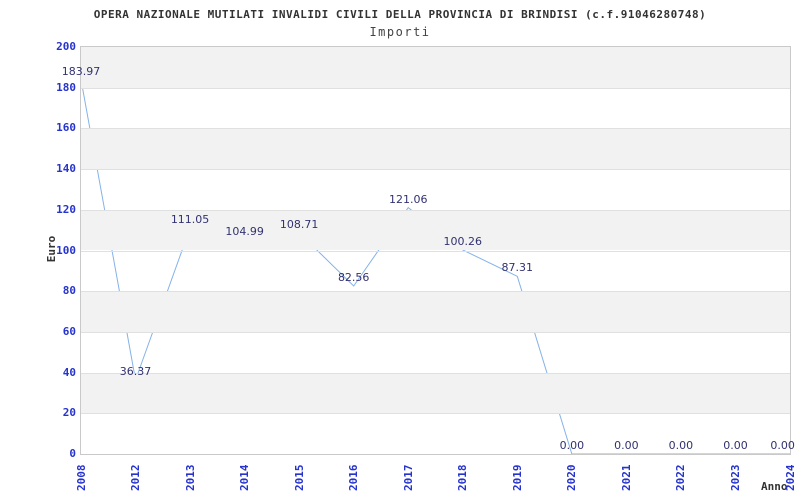 Image resolution: width=800 pixels, height=500 pixels. Describe the element at coordinates (572, 478) in the screenshot. I see `x-tick-label: 2020` at that location.